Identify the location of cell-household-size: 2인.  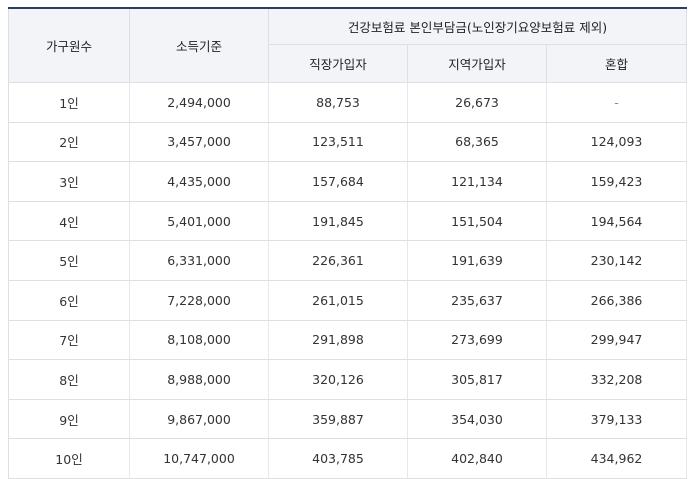
(69, 142).